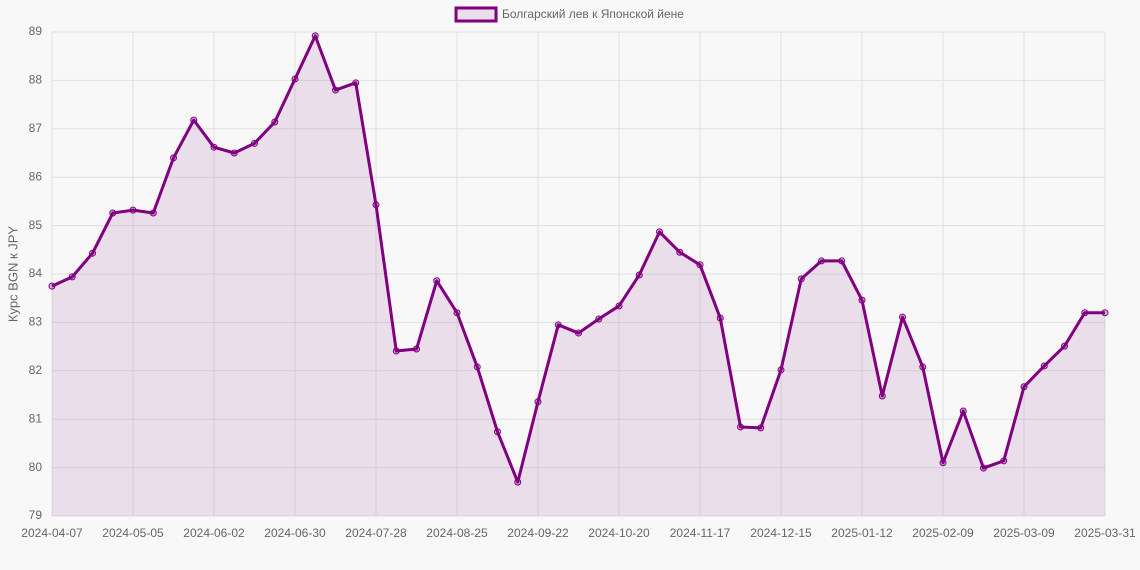 Image resolution: width=1140 pixels, height=570 pixels. I want to click on x-tick-label: 2024-09-22, so click(538, 533).